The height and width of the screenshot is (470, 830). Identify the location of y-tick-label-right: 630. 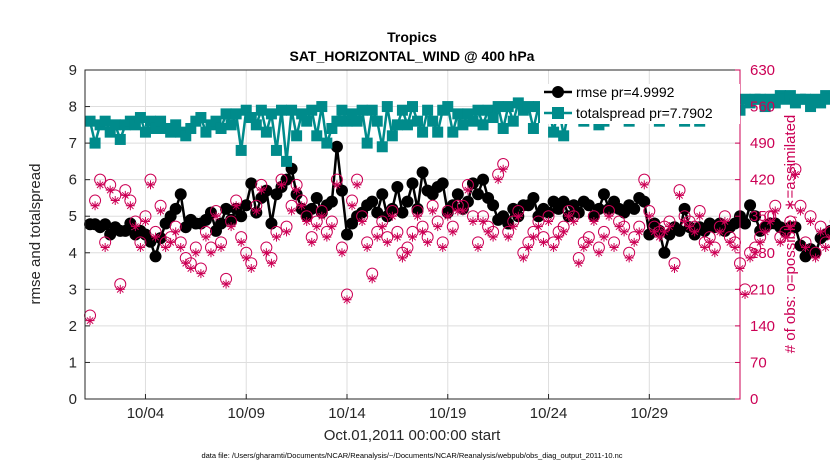
(762, 70).